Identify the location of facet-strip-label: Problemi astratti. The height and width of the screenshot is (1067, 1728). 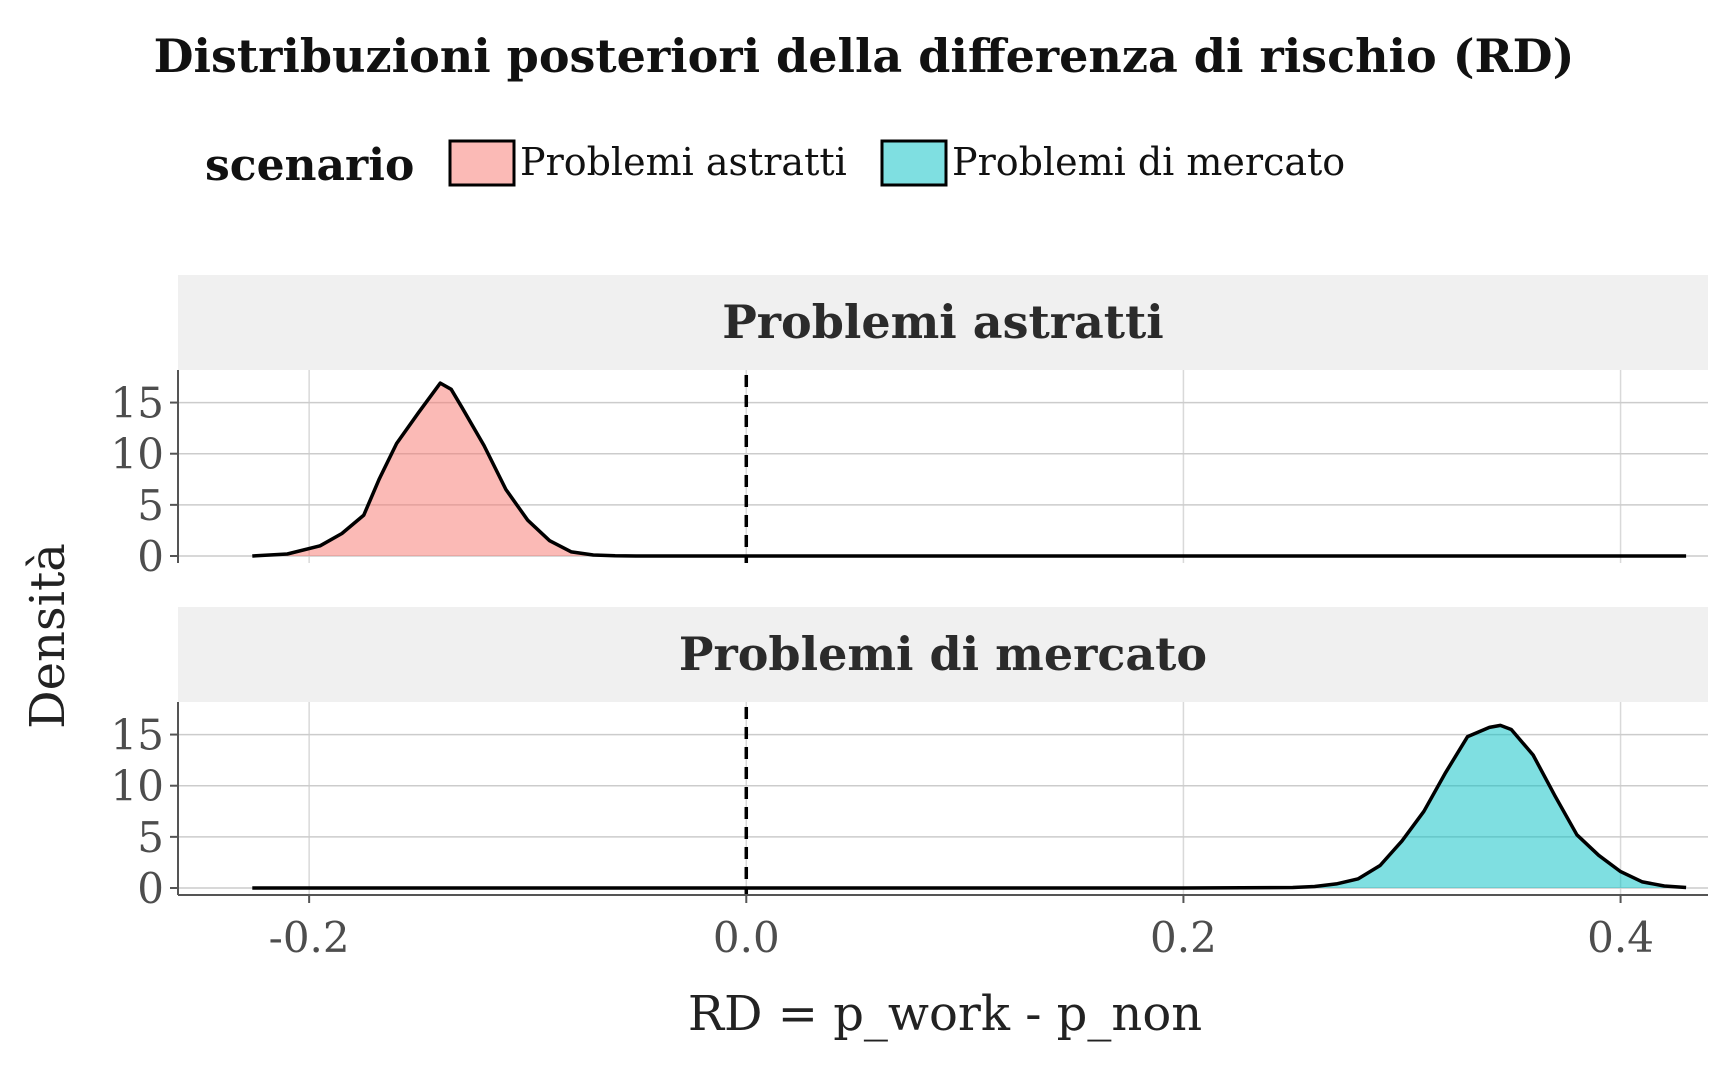
(943, 322).